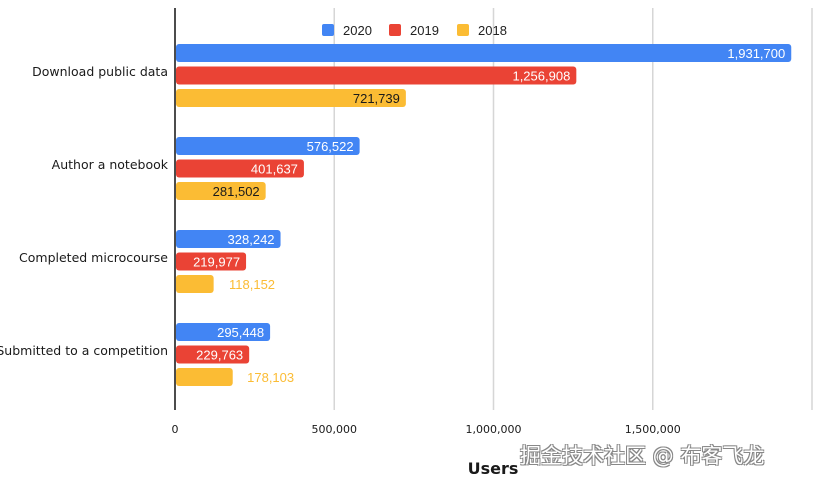  What do you see at coordinates (236, 191) in the screenshot?
I see `data-label: 281,502` at bounding box center [236, 191].